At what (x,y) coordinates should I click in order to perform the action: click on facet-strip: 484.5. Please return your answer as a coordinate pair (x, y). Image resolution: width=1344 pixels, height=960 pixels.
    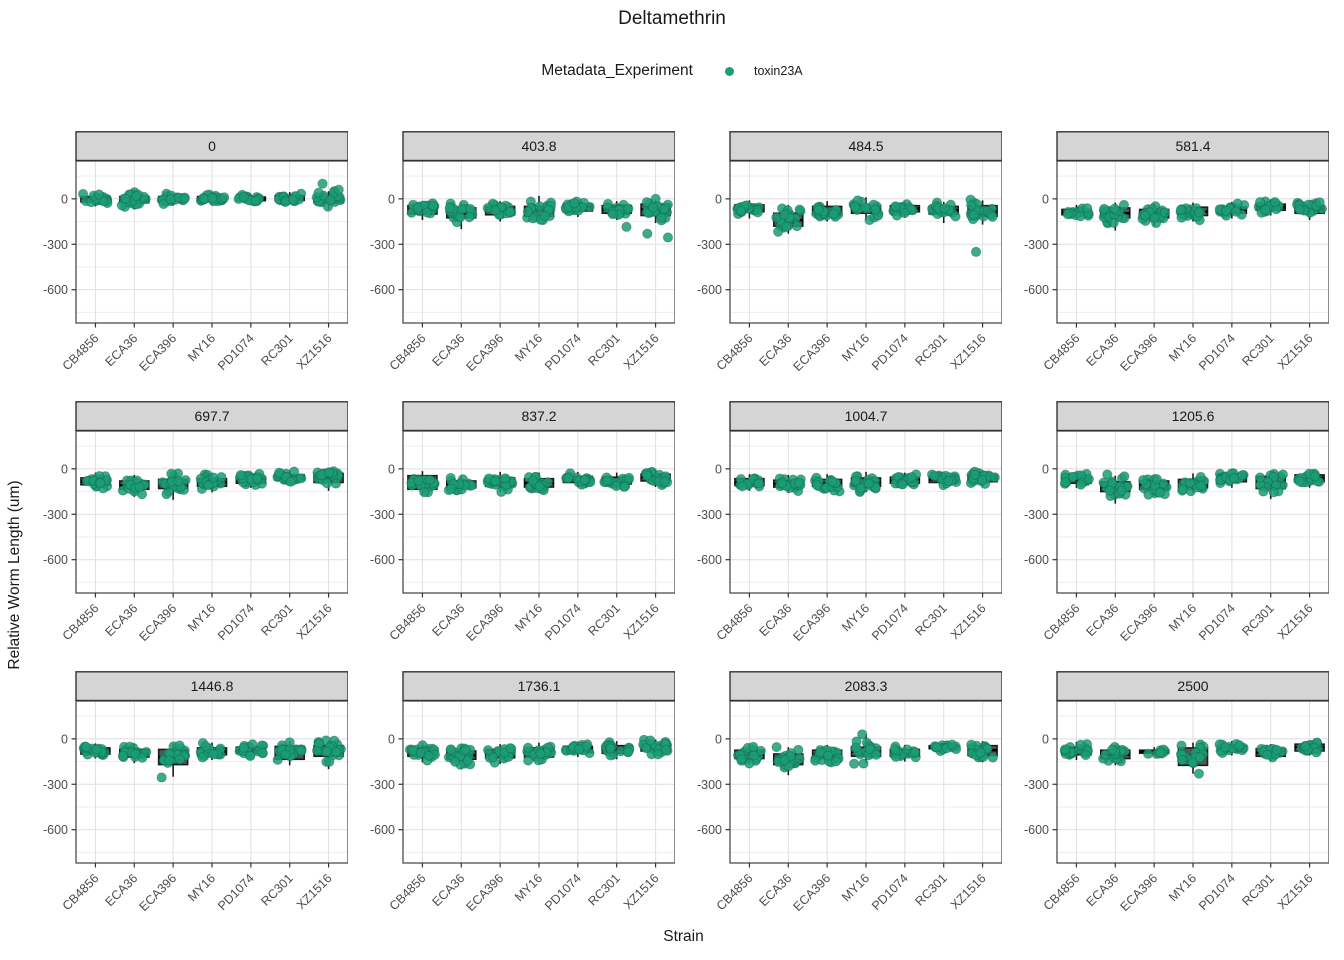
    Looking at the image, I should click on (866, 146).